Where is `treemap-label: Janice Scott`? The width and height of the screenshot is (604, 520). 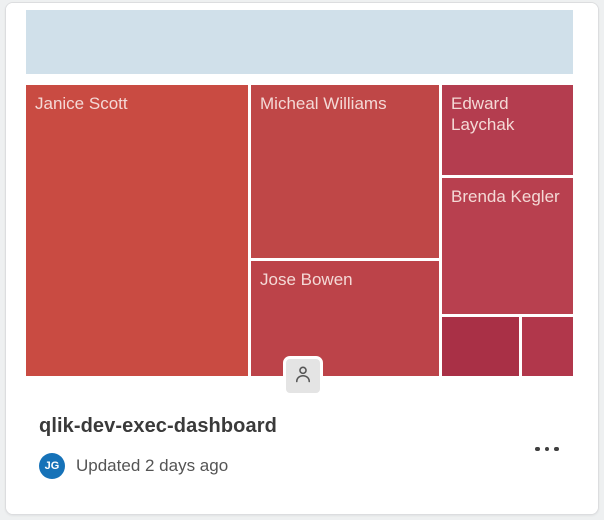 treemap-label: Janice Scott is located at coordinates (81, 103).